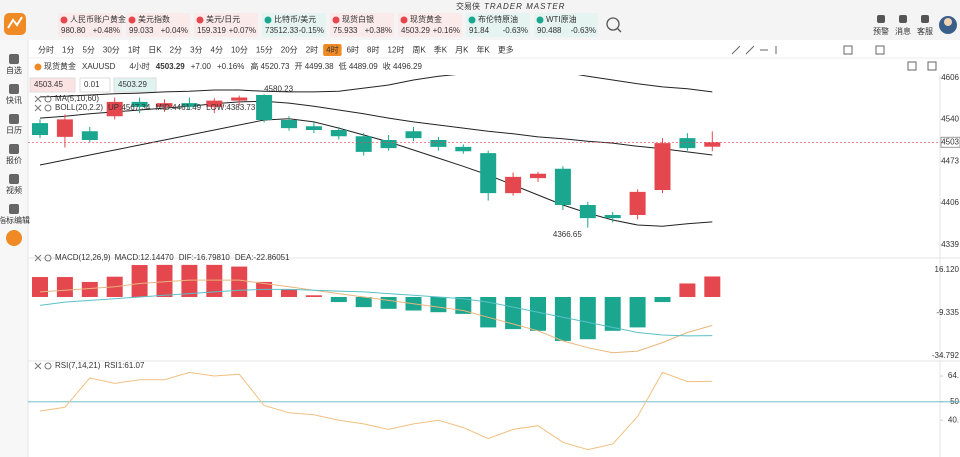  Describe the element at coordinates (345, 30) in the screenshot. I see `ticker-price: 75.933` at that location.